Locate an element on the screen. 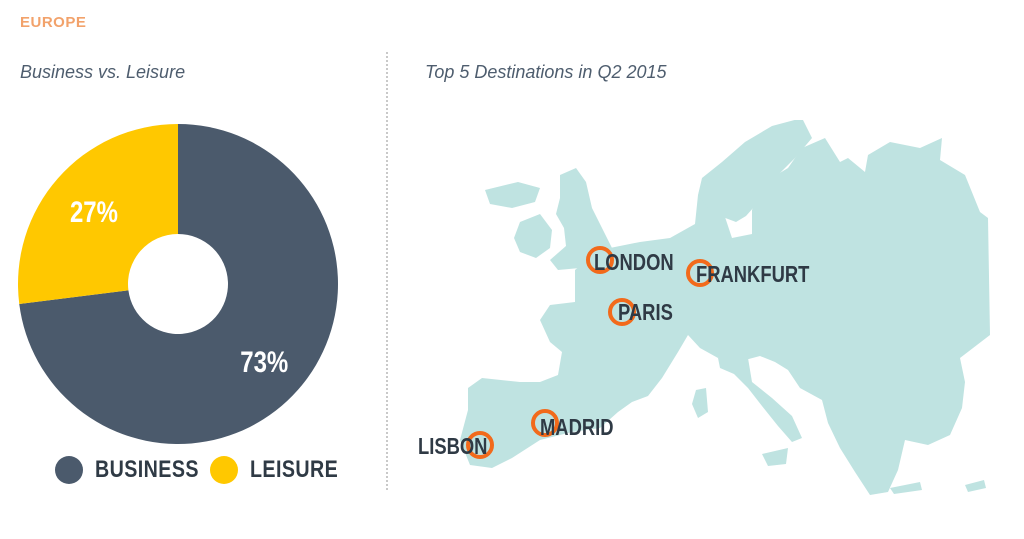 The image size is (1024, 539). scandinavia is located at coordinates (755, 171).